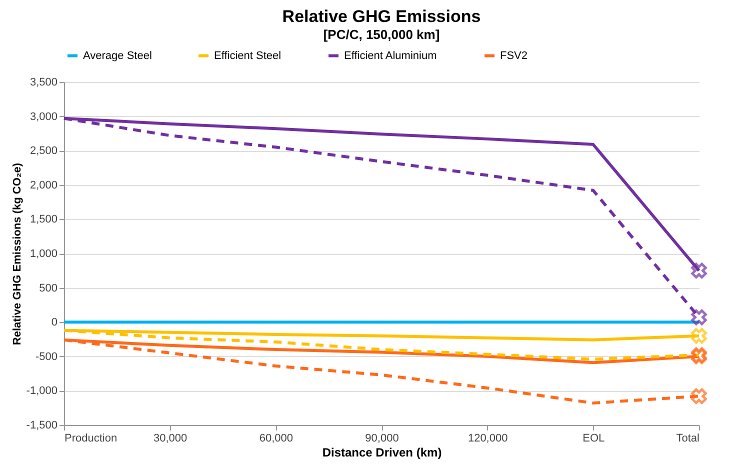 The height and width of the screenshot is (466, 731). I want to click on x-tick-label: 120,000, so click(488, 438).